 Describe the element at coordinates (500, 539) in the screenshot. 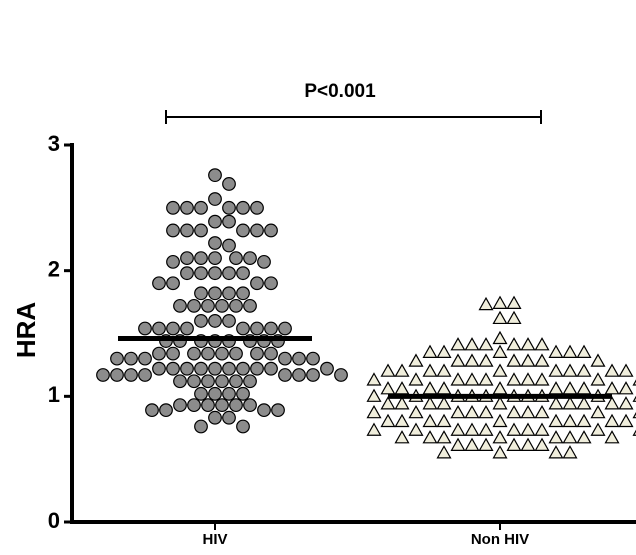

I see `x-tick-label: Non HIV` at that location.